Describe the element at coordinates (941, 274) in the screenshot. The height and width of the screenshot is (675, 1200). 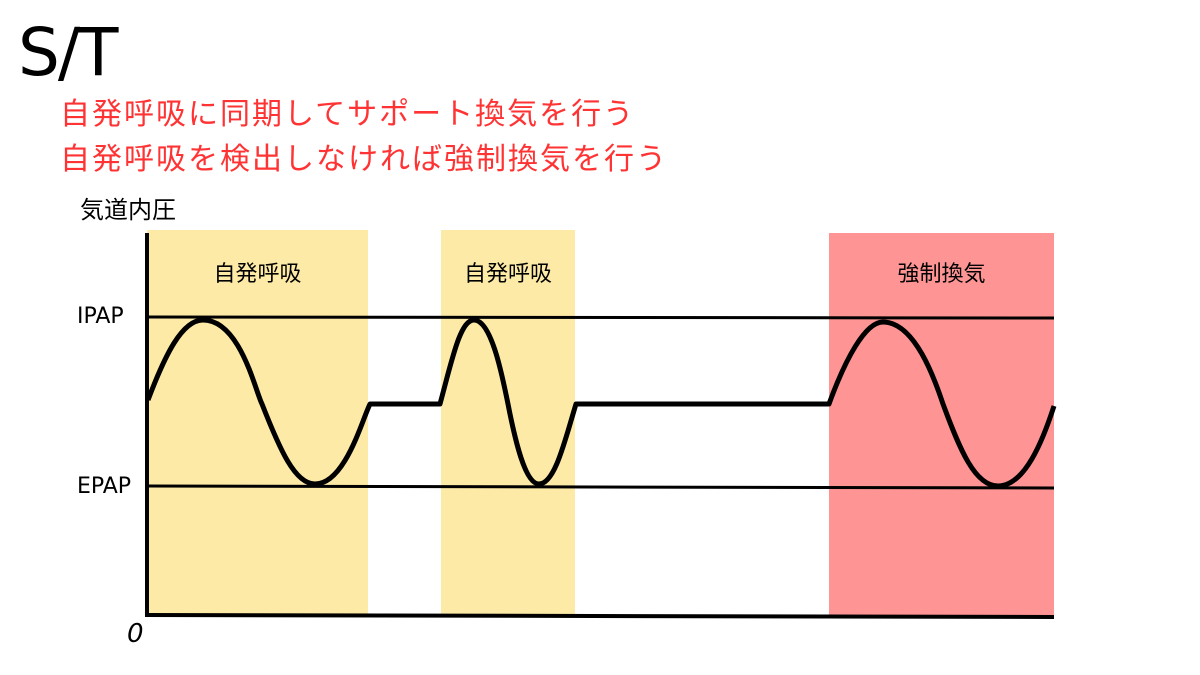
I see `region-label-forced: 強制換気` at that location.